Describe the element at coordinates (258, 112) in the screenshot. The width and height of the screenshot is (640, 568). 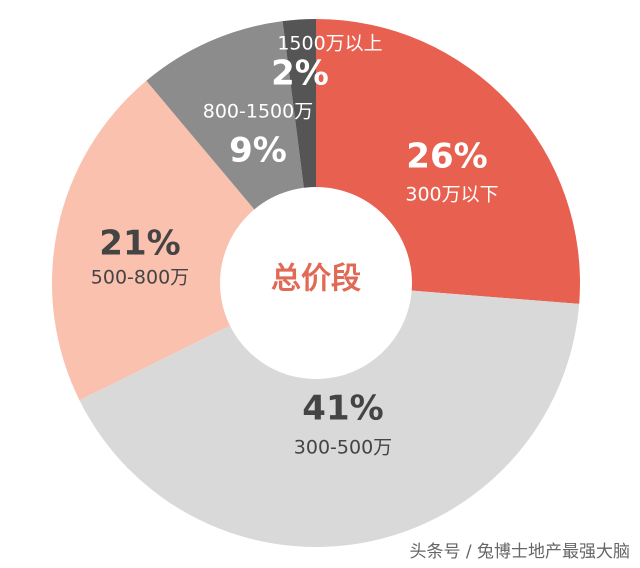
I see `category-label: 800-1500万` at that location.